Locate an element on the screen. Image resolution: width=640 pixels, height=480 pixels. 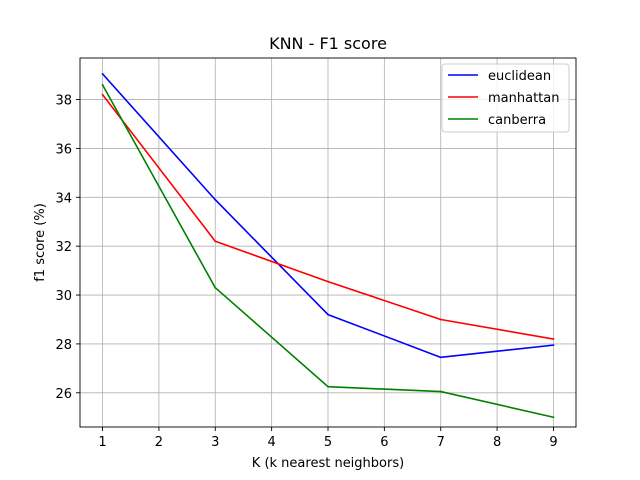
x-axis-ticks: 1 2 3 4 5 6 7 8 9 is located at coordinates (328, 438).